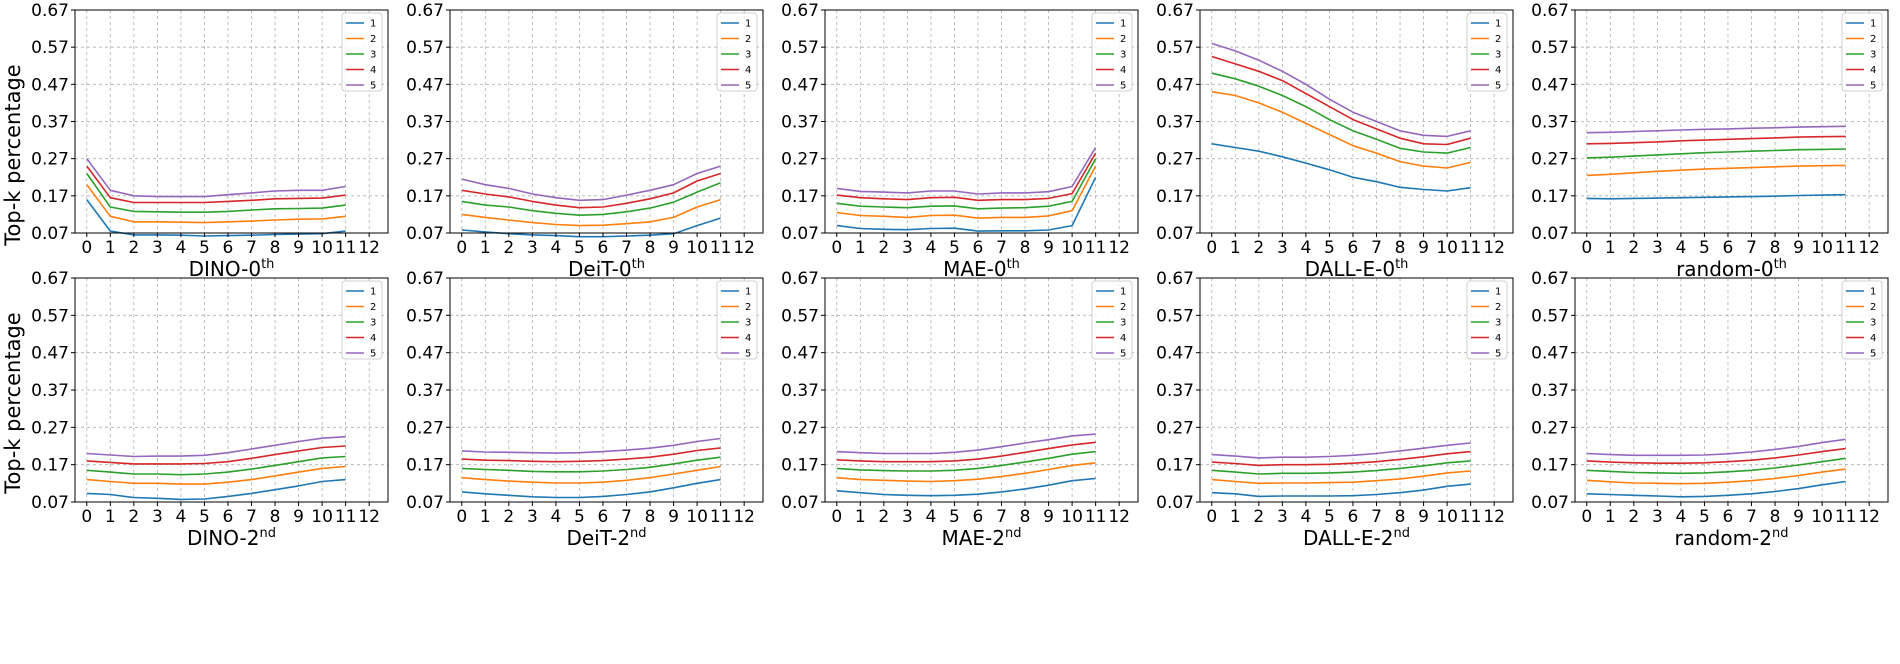 This screenshot has height=664, width=1900. Describe the element at coordinates (650, 517) in the screenshot. I see `panel-6-xtick-label-8: 8` at that location.